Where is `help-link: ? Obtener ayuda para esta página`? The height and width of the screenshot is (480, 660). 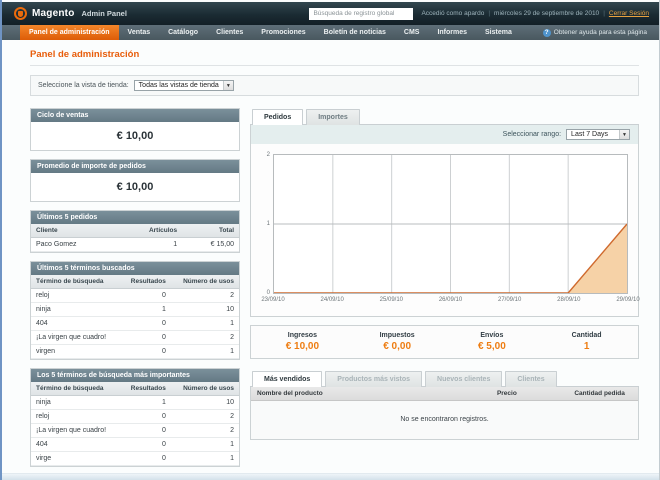 help-link: ? Obtener ayuda para esta página is located at coordinates (600, 32).